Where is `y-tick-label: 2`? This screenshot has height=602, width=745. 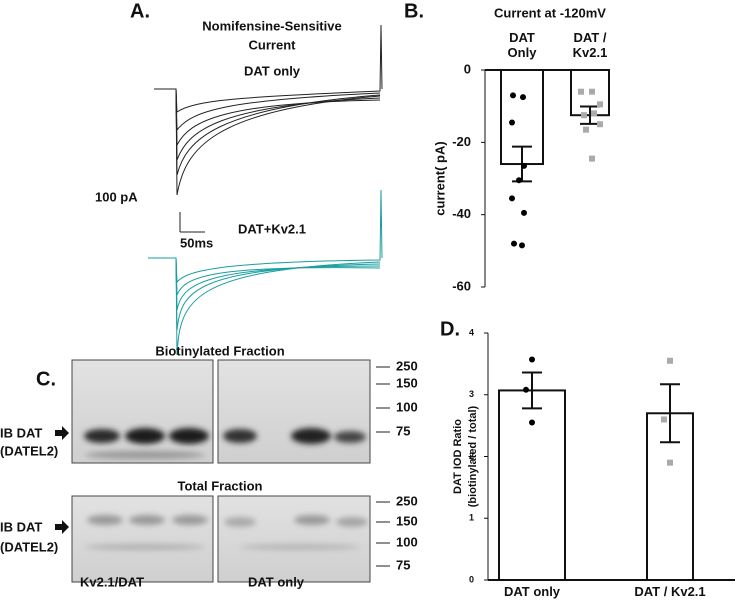
y-tick-label: 2 is located at coordinates (471, 456).